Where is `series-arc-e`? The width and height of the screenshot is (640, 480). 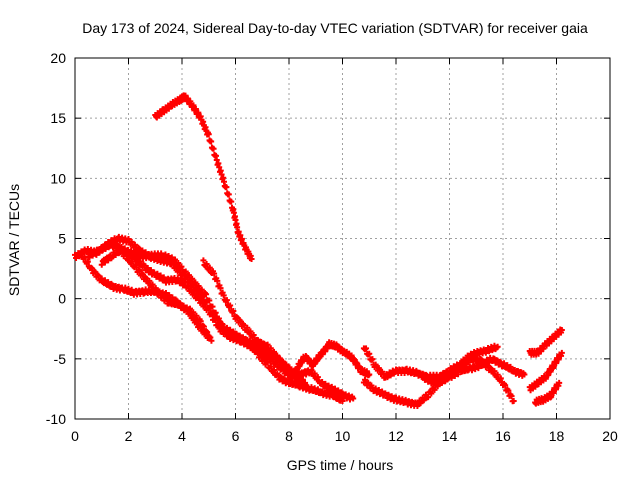 series-arc-e is located at coordinates (163, 291).